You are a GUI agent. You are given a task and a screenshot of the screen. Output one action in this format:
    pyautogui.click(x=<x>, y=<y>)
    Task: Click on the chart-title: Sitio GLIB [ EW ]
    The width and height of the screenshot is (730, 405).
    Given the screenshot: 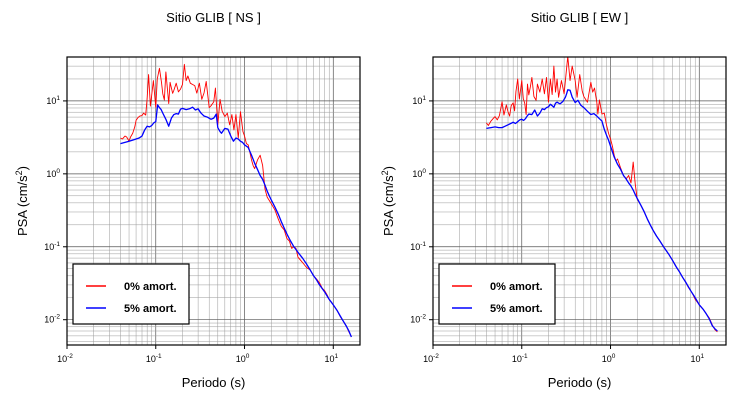 What is the action you would take?
    pyautogui.click(x=580, y=17)
    